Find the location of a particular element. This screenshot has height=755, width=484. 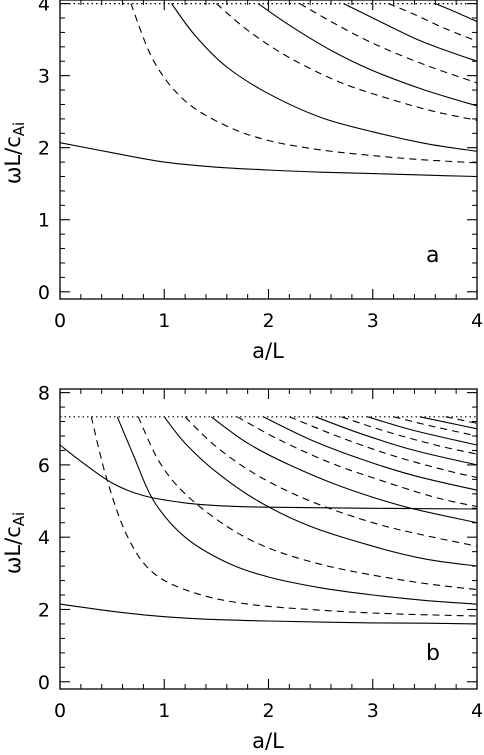

y-tick-label: 3 is located at coordinates (44, 77).